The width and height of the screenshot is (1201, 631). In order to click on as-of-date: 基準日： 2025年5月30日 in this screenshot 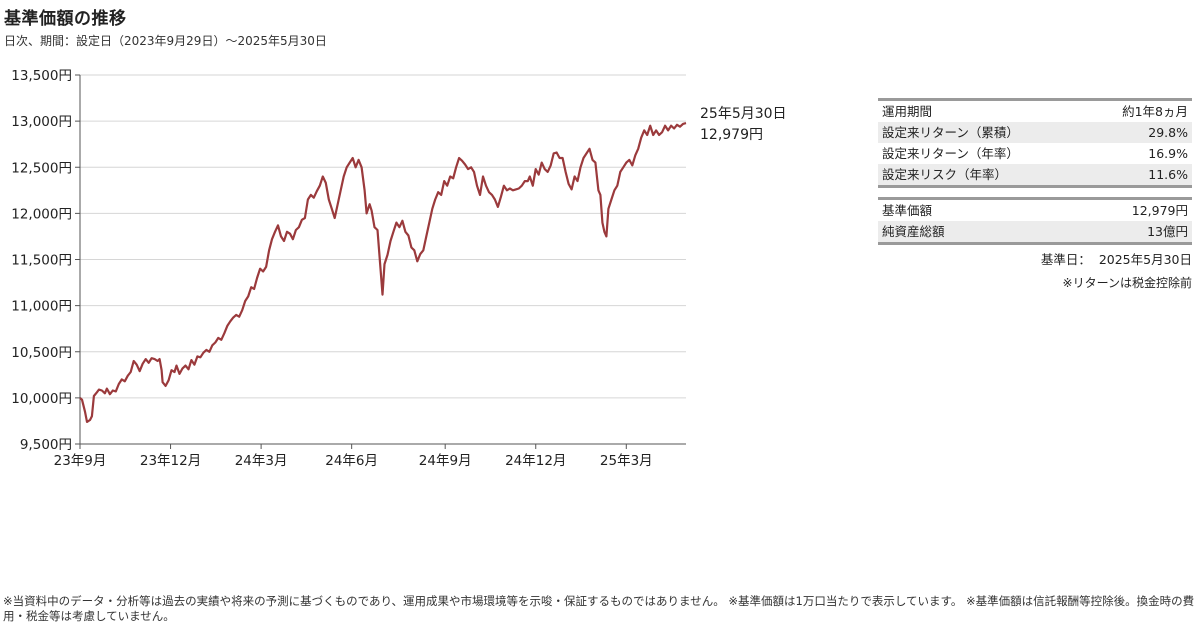, I will do `click(1035, 258)`.